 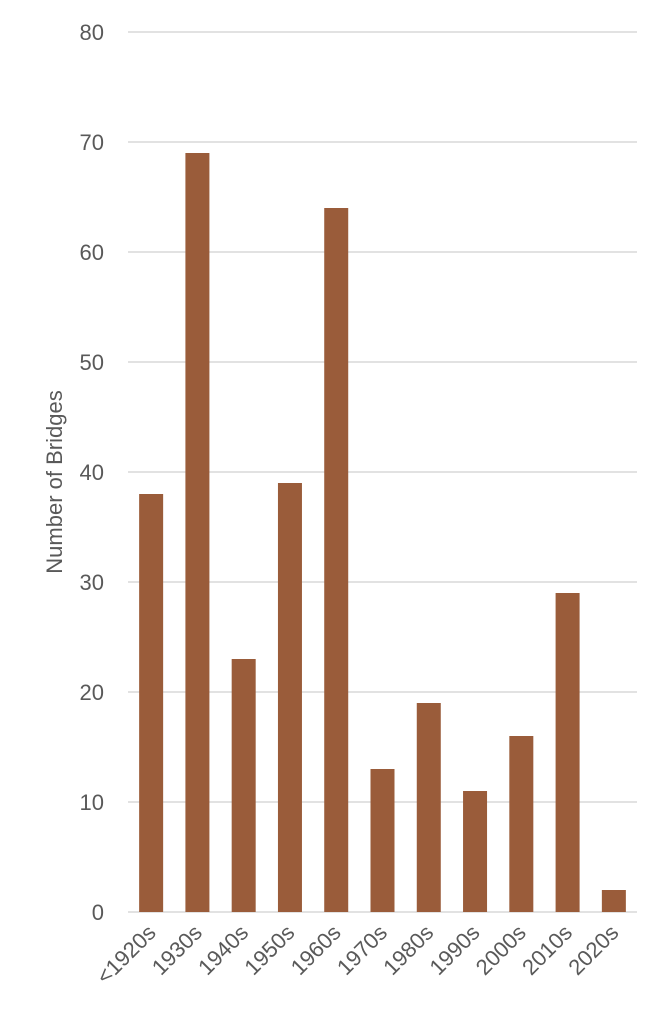 I want to click on x-tick-label: 1960s, so click(x=316, y=950).